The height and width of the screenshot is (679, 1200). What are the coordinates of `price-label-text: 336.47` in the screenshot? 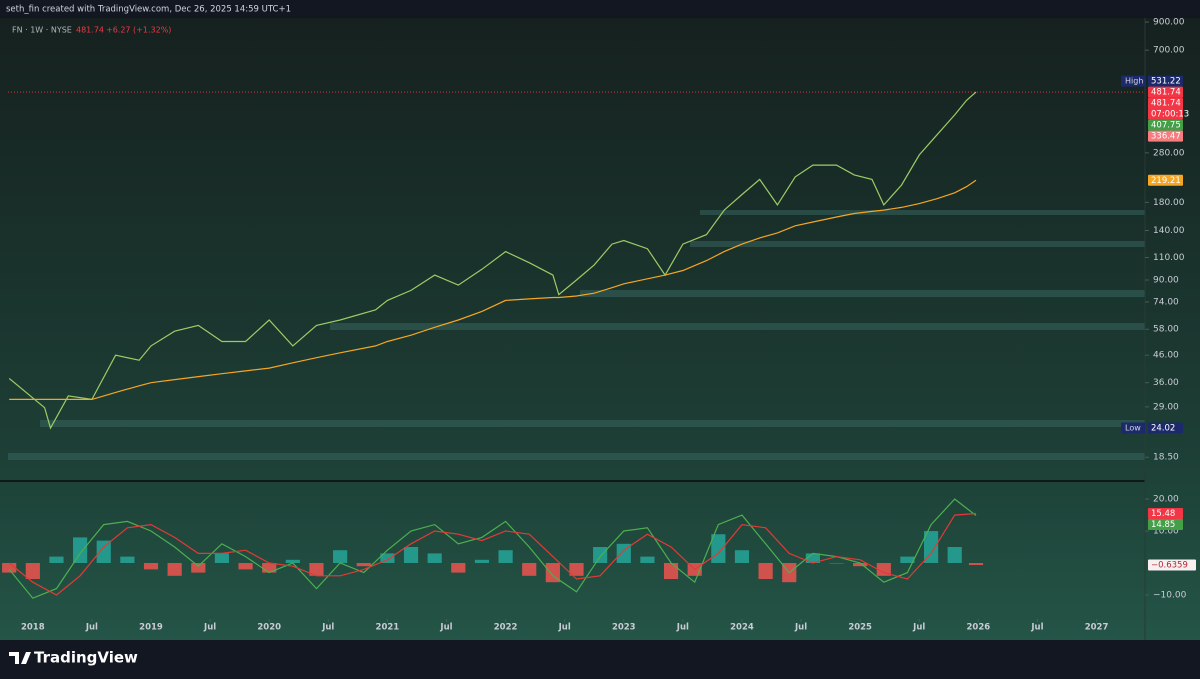 It's located at (1166, 137).